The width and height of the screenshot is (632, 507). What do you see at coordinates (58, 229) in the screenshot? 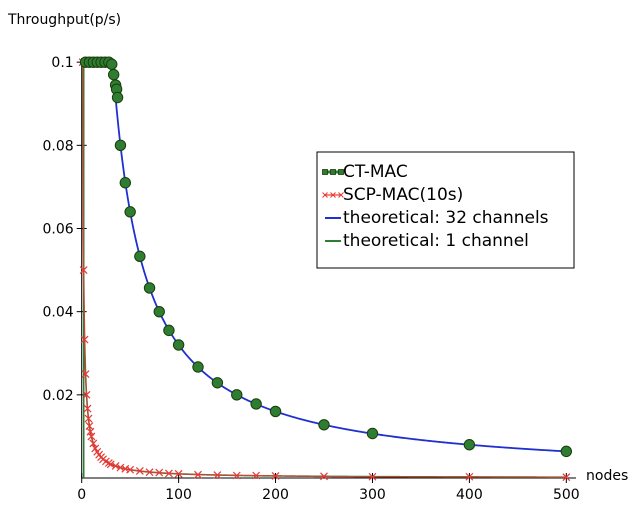
I see `y-tick-label: 0.06` at bounding box center [58, 229].